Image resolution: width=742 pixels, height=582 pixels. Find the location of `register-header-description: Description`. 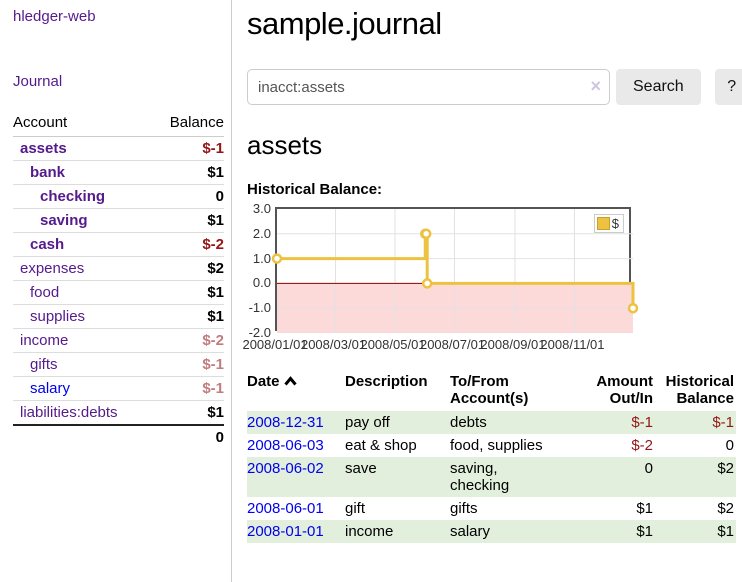

register-header-description: Description is located at coordinates (386, 381).